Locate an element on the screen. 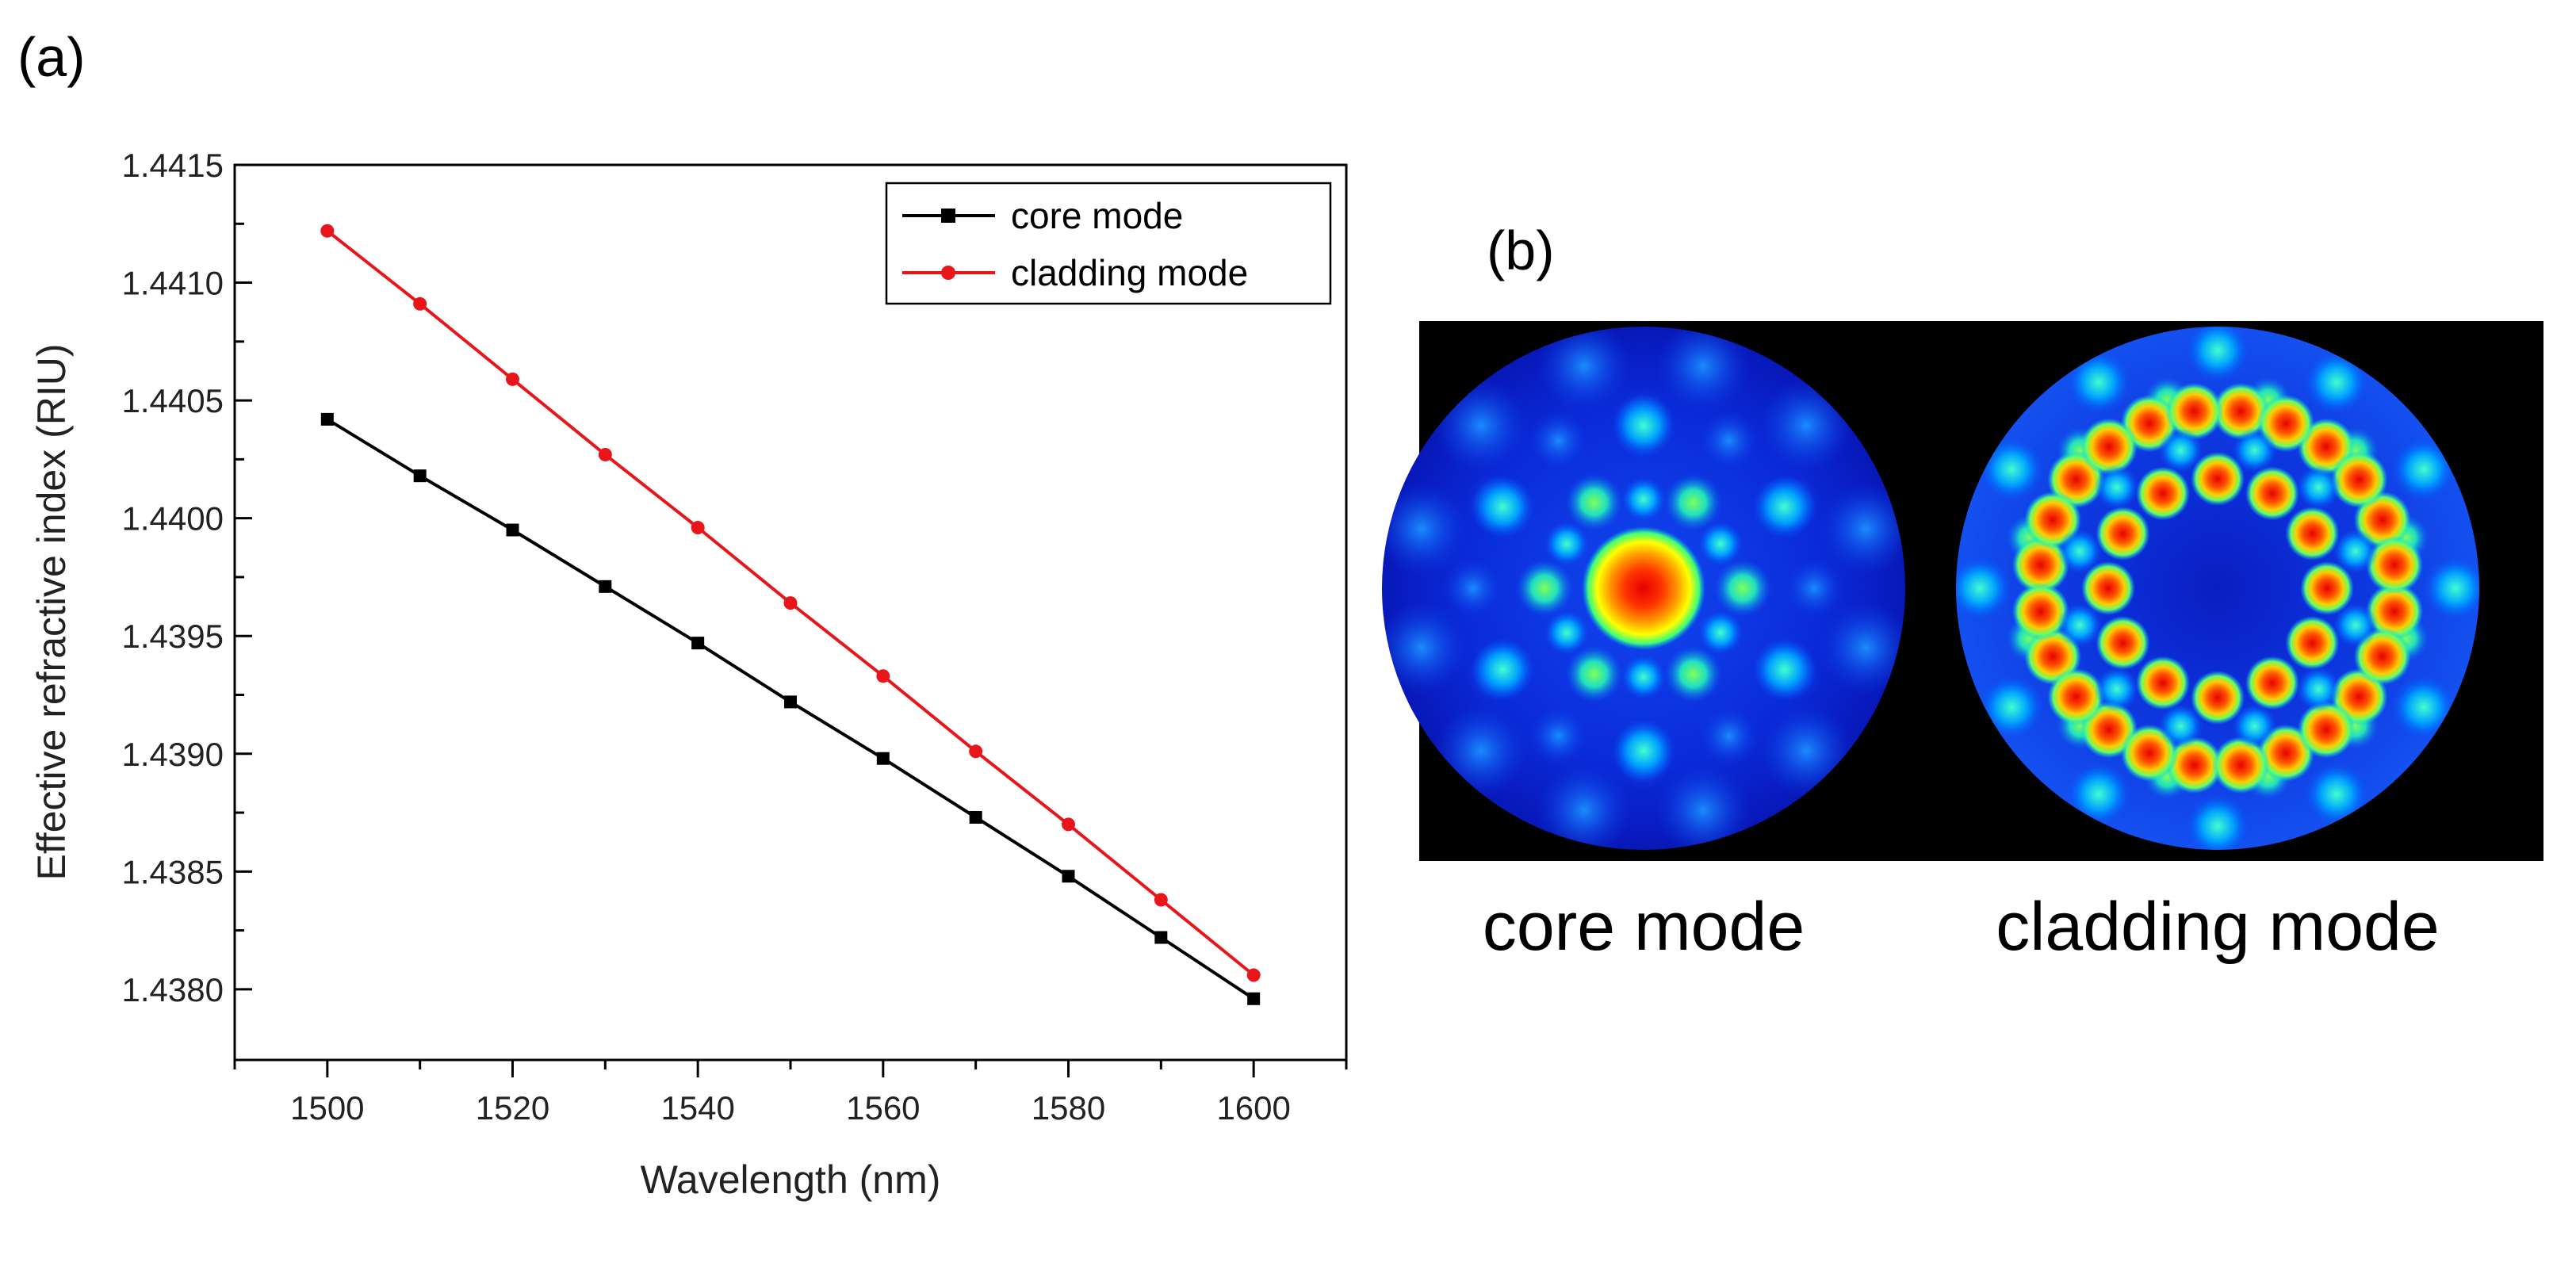  legend-marker-core-mode is located at coordinates (948, 216).